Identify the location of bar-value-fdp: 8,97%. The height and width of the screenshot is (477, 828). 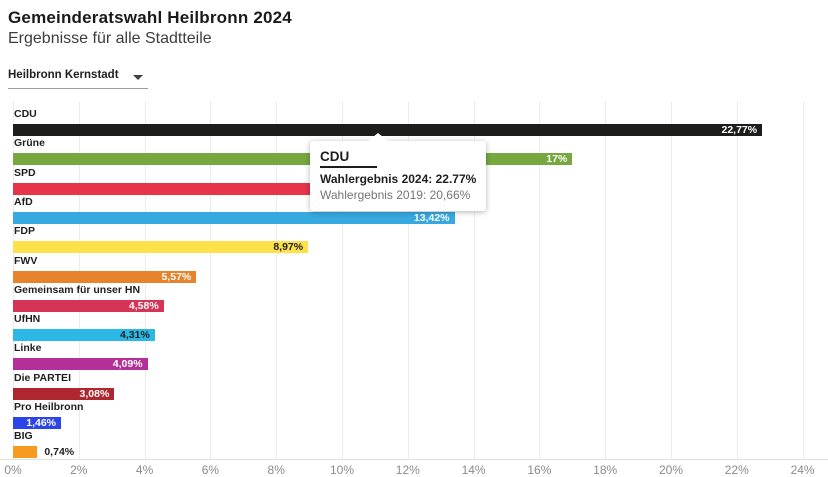
(288, 247).